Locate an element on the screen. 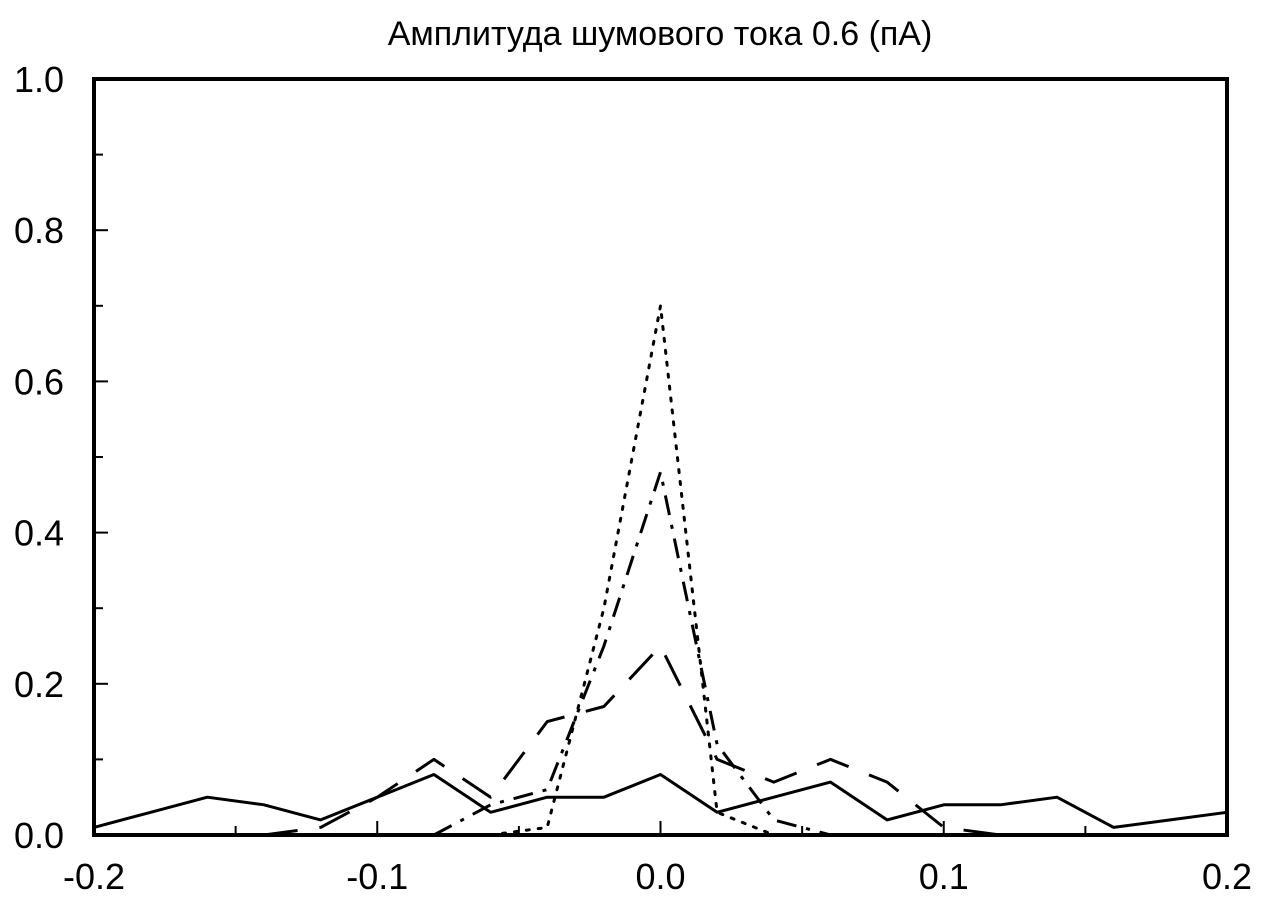 The height and width of the screenshot is (909, 1264). y-tick-label: 0.0 is located at coordinates (39, 835).